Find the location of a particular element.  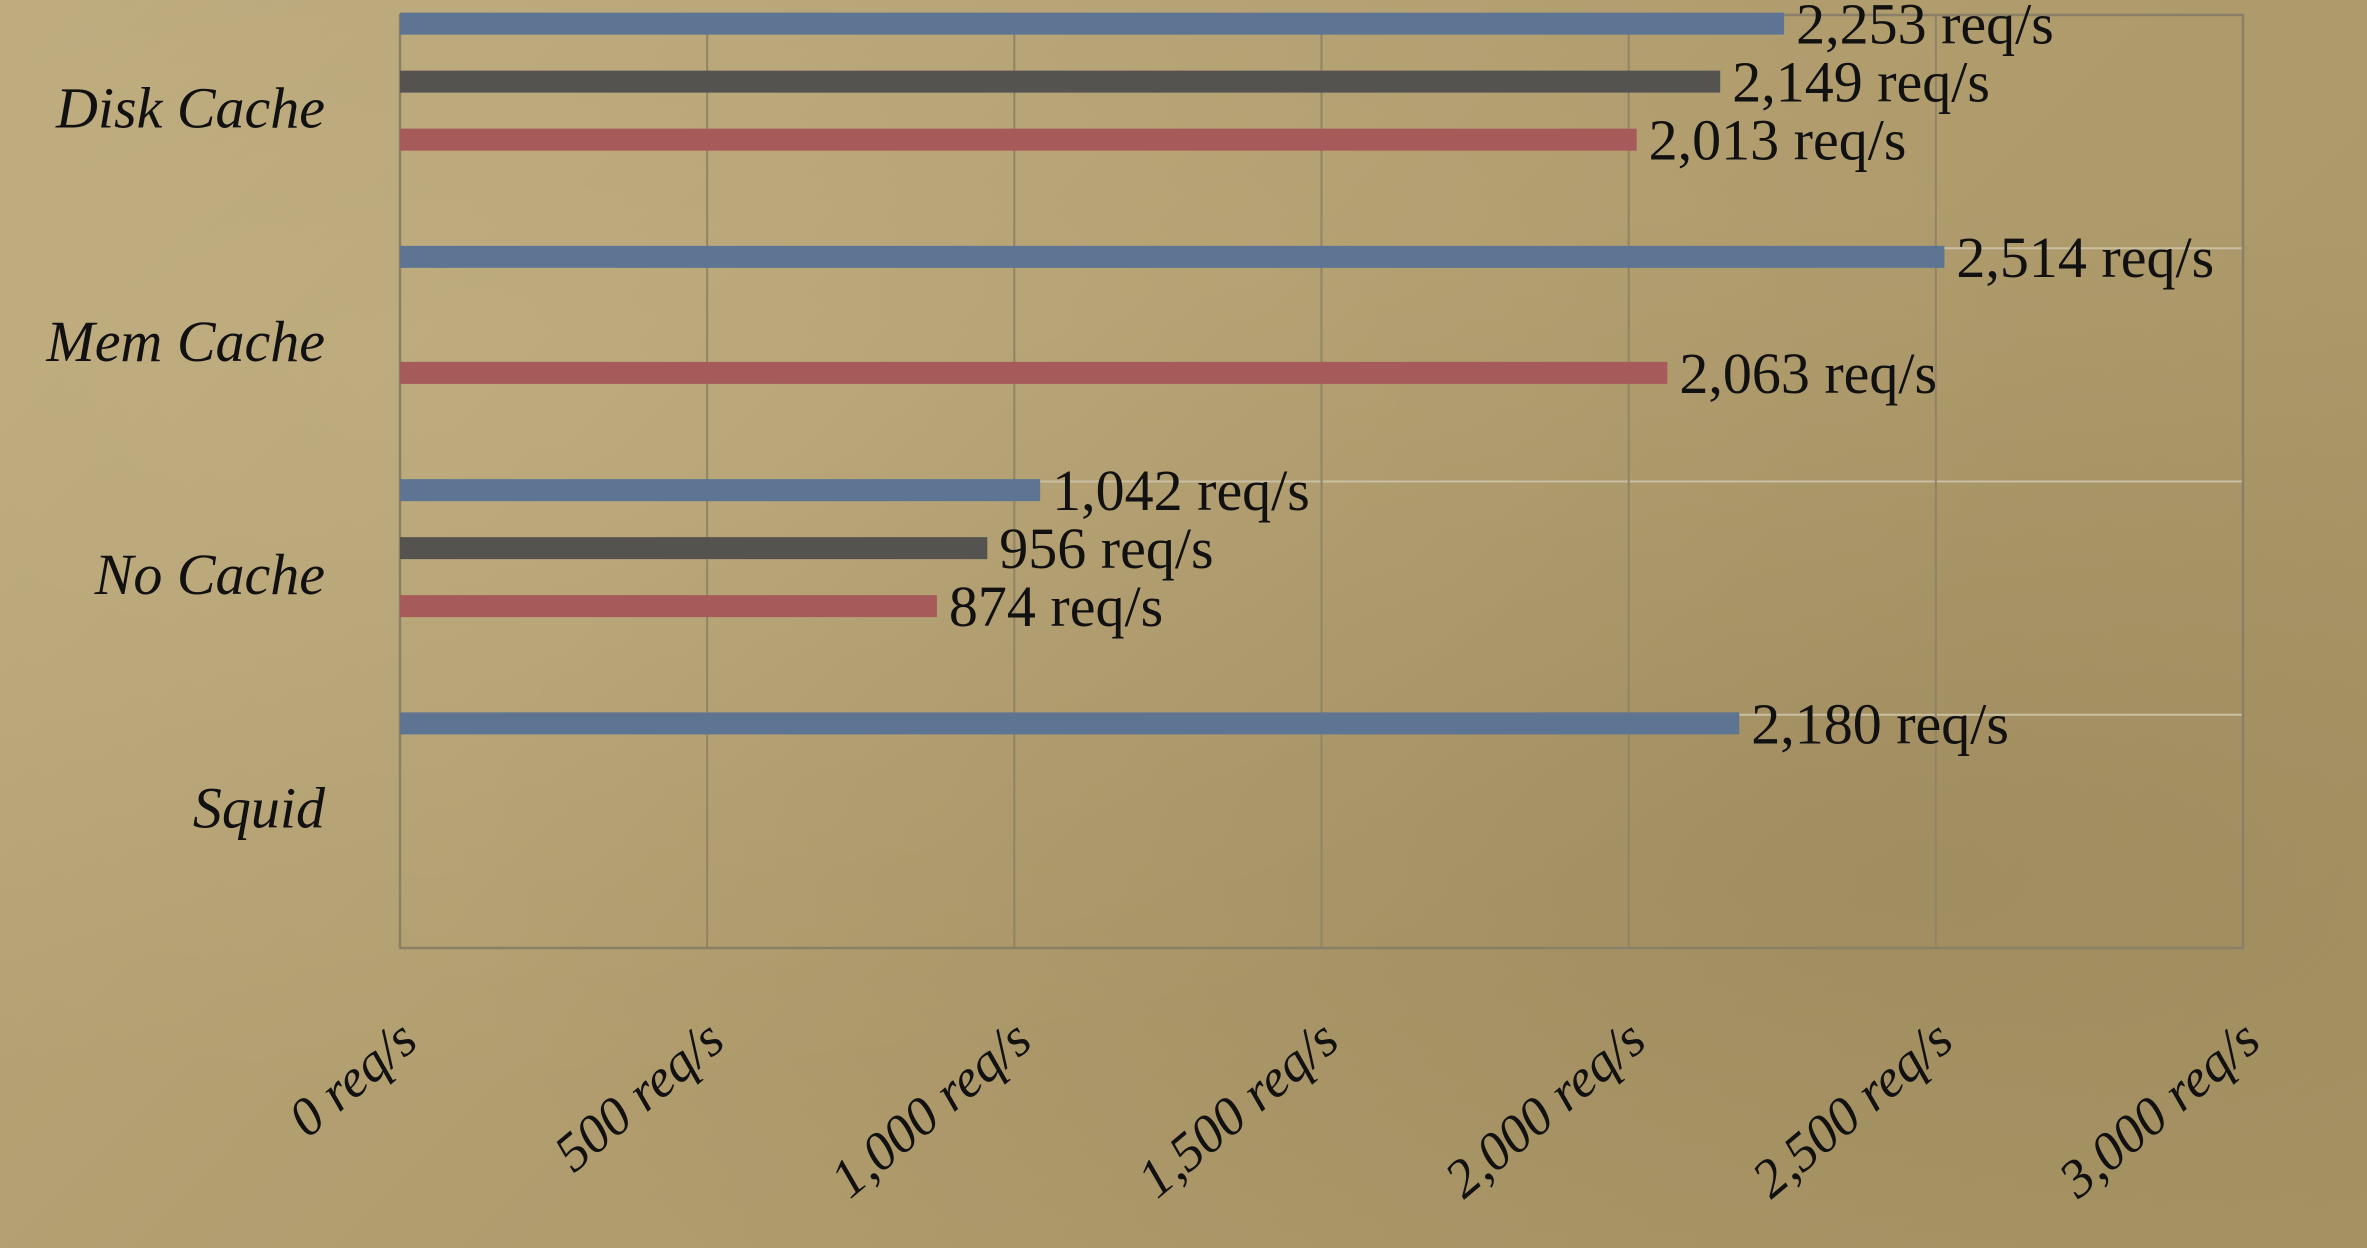

x-tick-label: 0 req/s is located at coordinates (352, 1078).